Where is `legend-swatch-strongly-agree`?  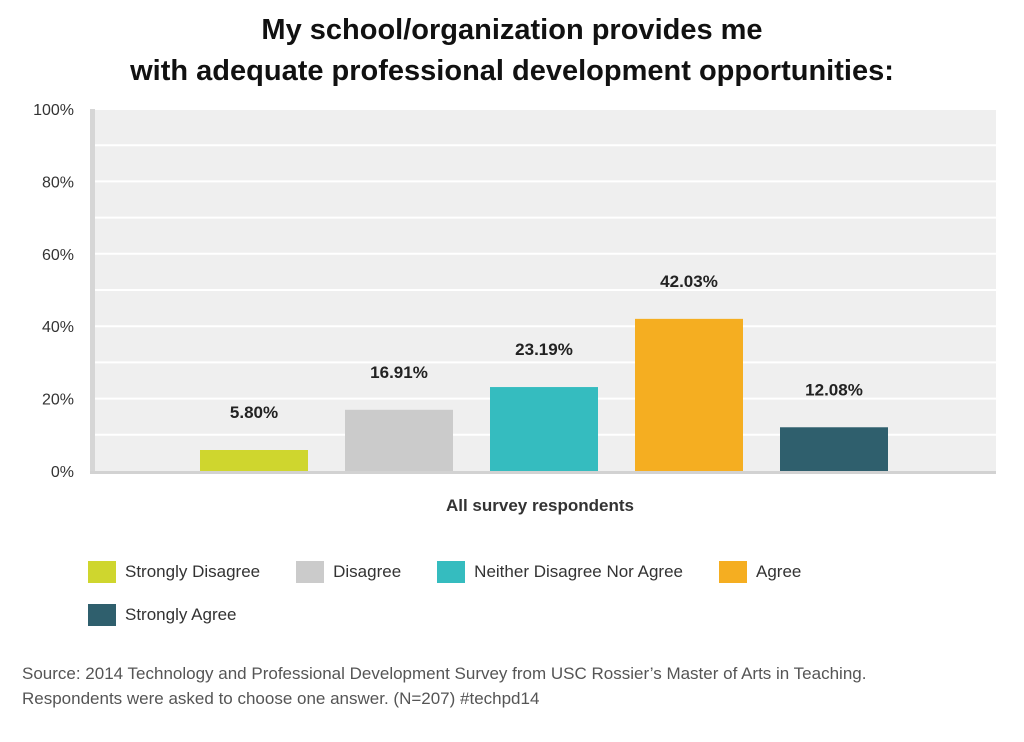 legend-swatch-strongly-agree is located at coordinates (102, 615).